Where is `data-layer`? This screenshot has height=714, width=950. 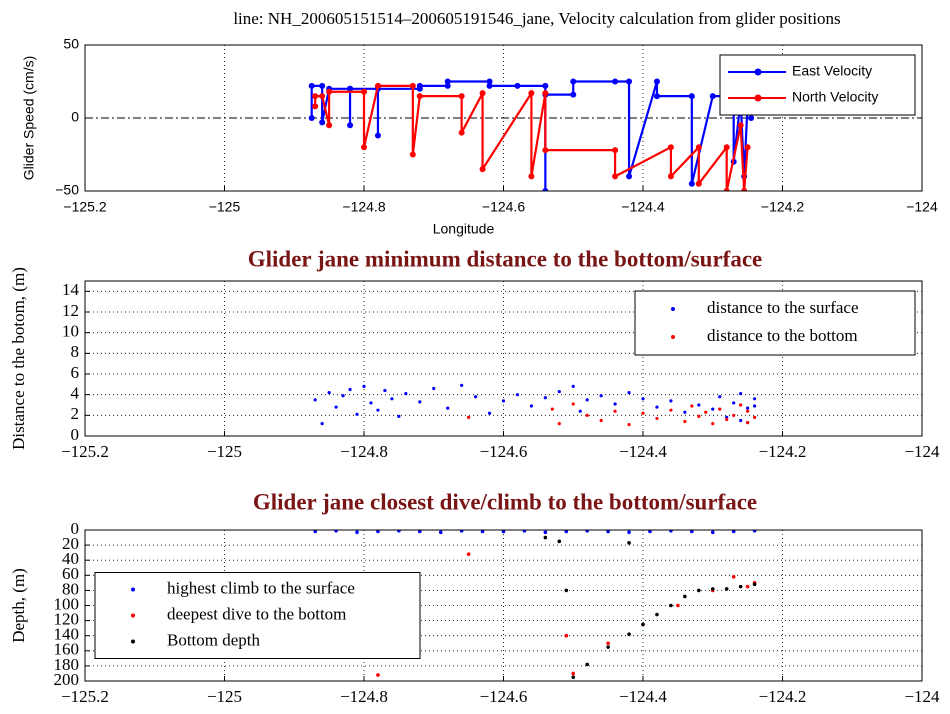 data-layer is located at coordinates (535, 405).